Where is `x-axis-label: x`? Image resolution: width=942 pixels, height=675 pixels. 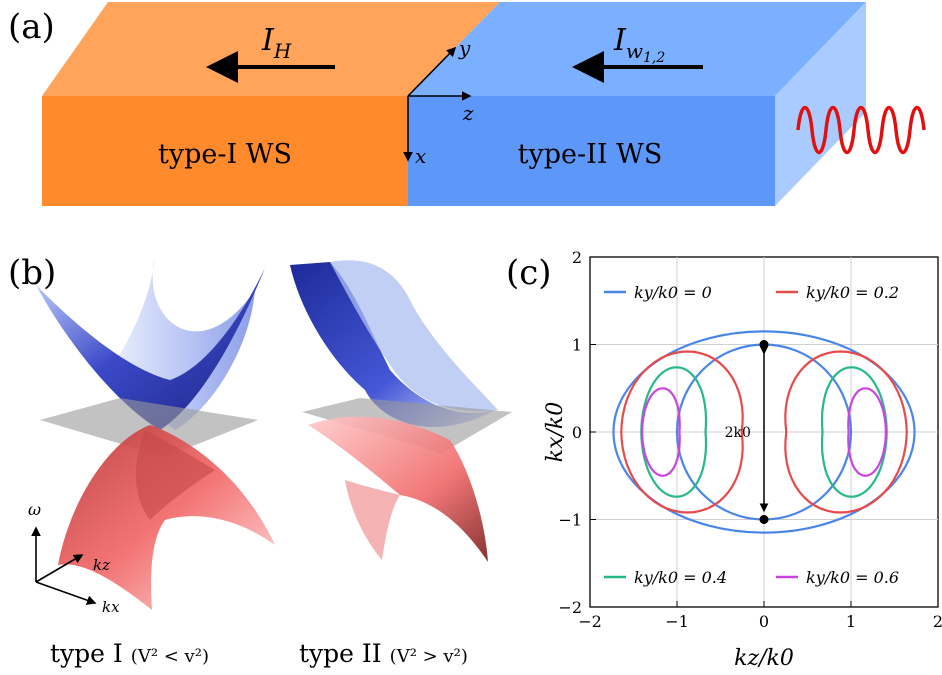
x-axis-label: x is located at coordinates (420, 156).